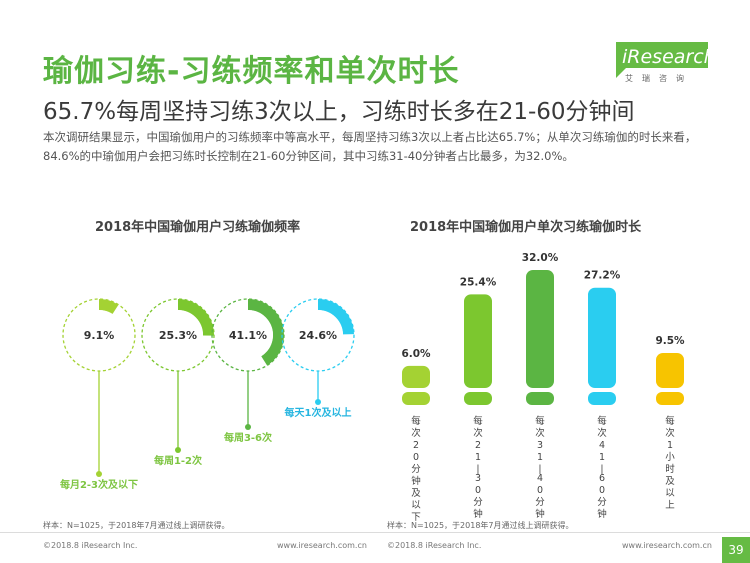 The width and height of the screenshot is (750, 563). Describe the element at coordinates (540, 258) in the screenshot. I see `bar-value-label: 32.0%` at that location.